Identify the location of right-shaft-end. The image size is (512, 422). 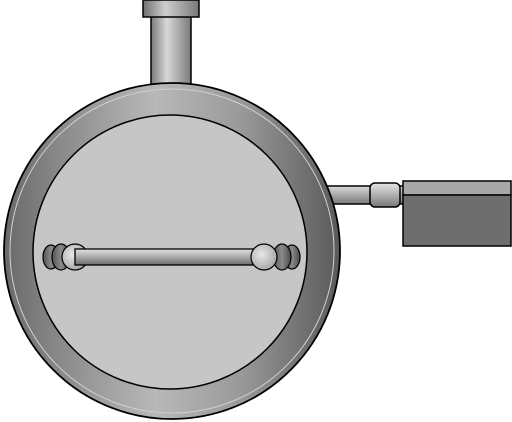
(275, 257).